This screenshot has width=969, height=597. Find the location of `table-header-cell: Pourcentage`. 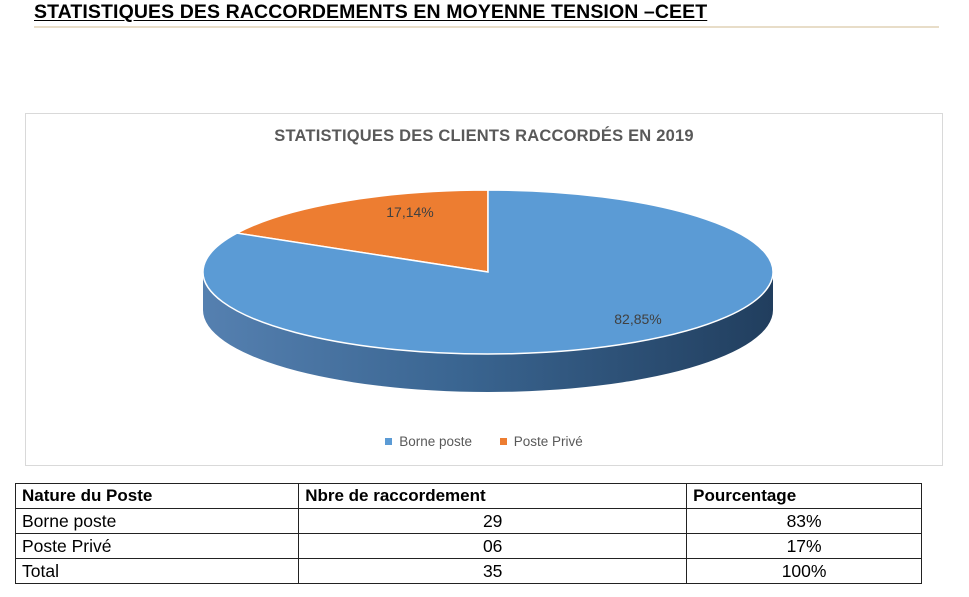

table-header-cell: Pourcentage is located at coordinates (804, 496).